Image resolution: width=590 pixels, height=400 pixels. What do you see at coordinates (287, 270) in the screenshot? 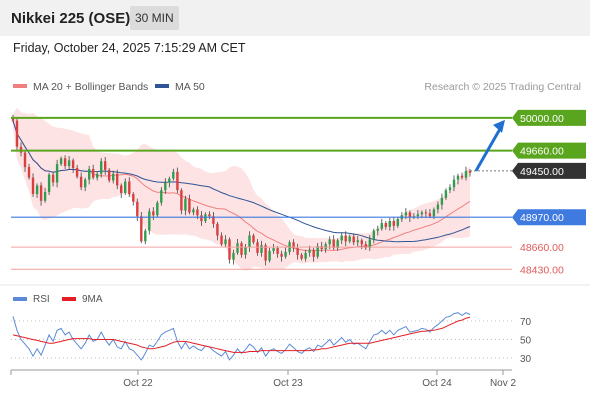
I see `level-support: 48430.00` at bounding box center [287, 270].